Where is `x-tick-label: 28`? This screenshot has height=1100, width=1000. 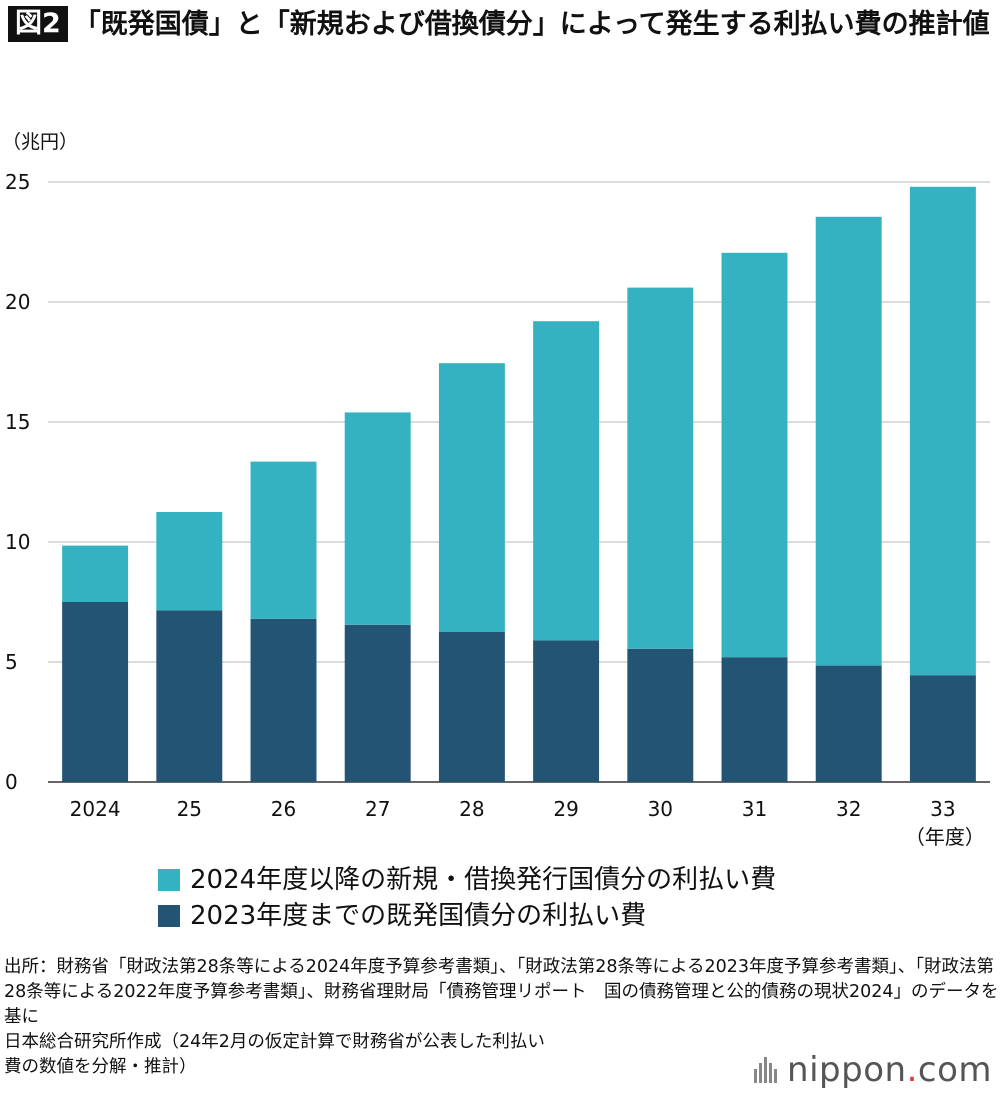
x-tick-label: 28 is located at coordinates (471, 809).